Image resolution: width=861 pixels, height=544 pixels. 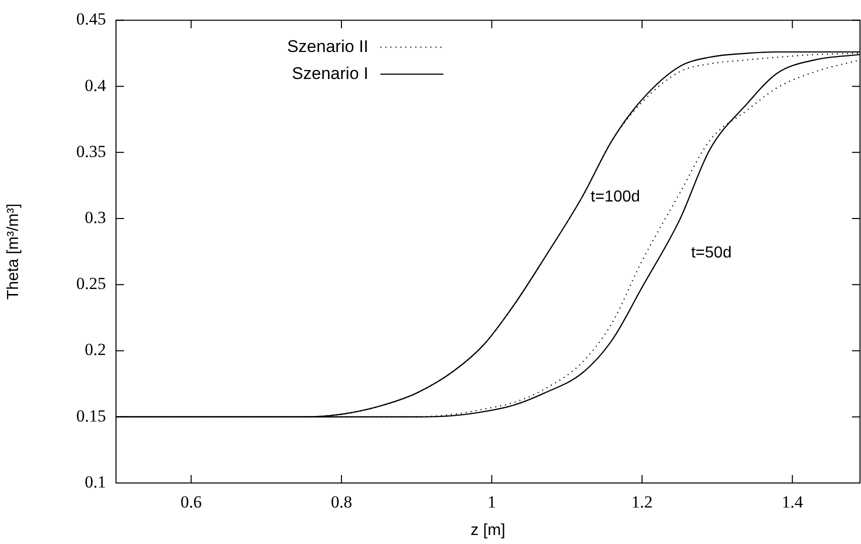 What do you see at coordinates (341, 502) in the screenshot?
I see `x-tick-label: 0.8` at bounding box center [341, 502].